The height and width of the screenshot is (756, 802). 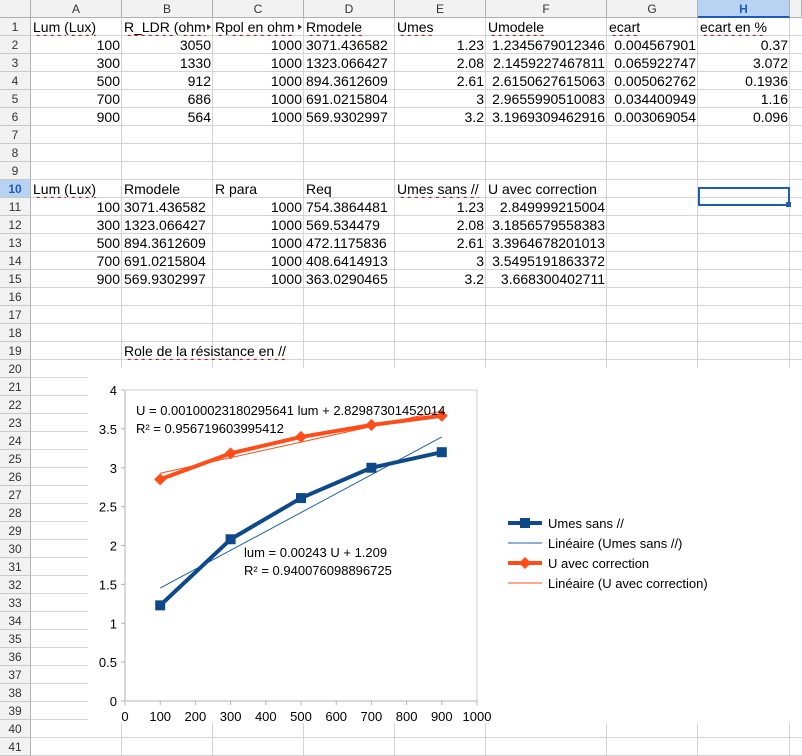 I want to click on data-cell: 564, so click(x=199, y=117).